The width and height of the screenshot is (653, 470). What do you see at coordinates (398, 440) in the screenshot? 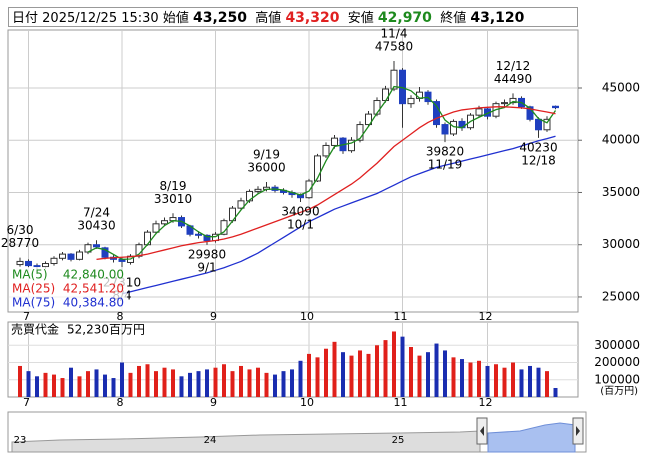
I see `navigator-label: 25` at bounding box center [398, 440].